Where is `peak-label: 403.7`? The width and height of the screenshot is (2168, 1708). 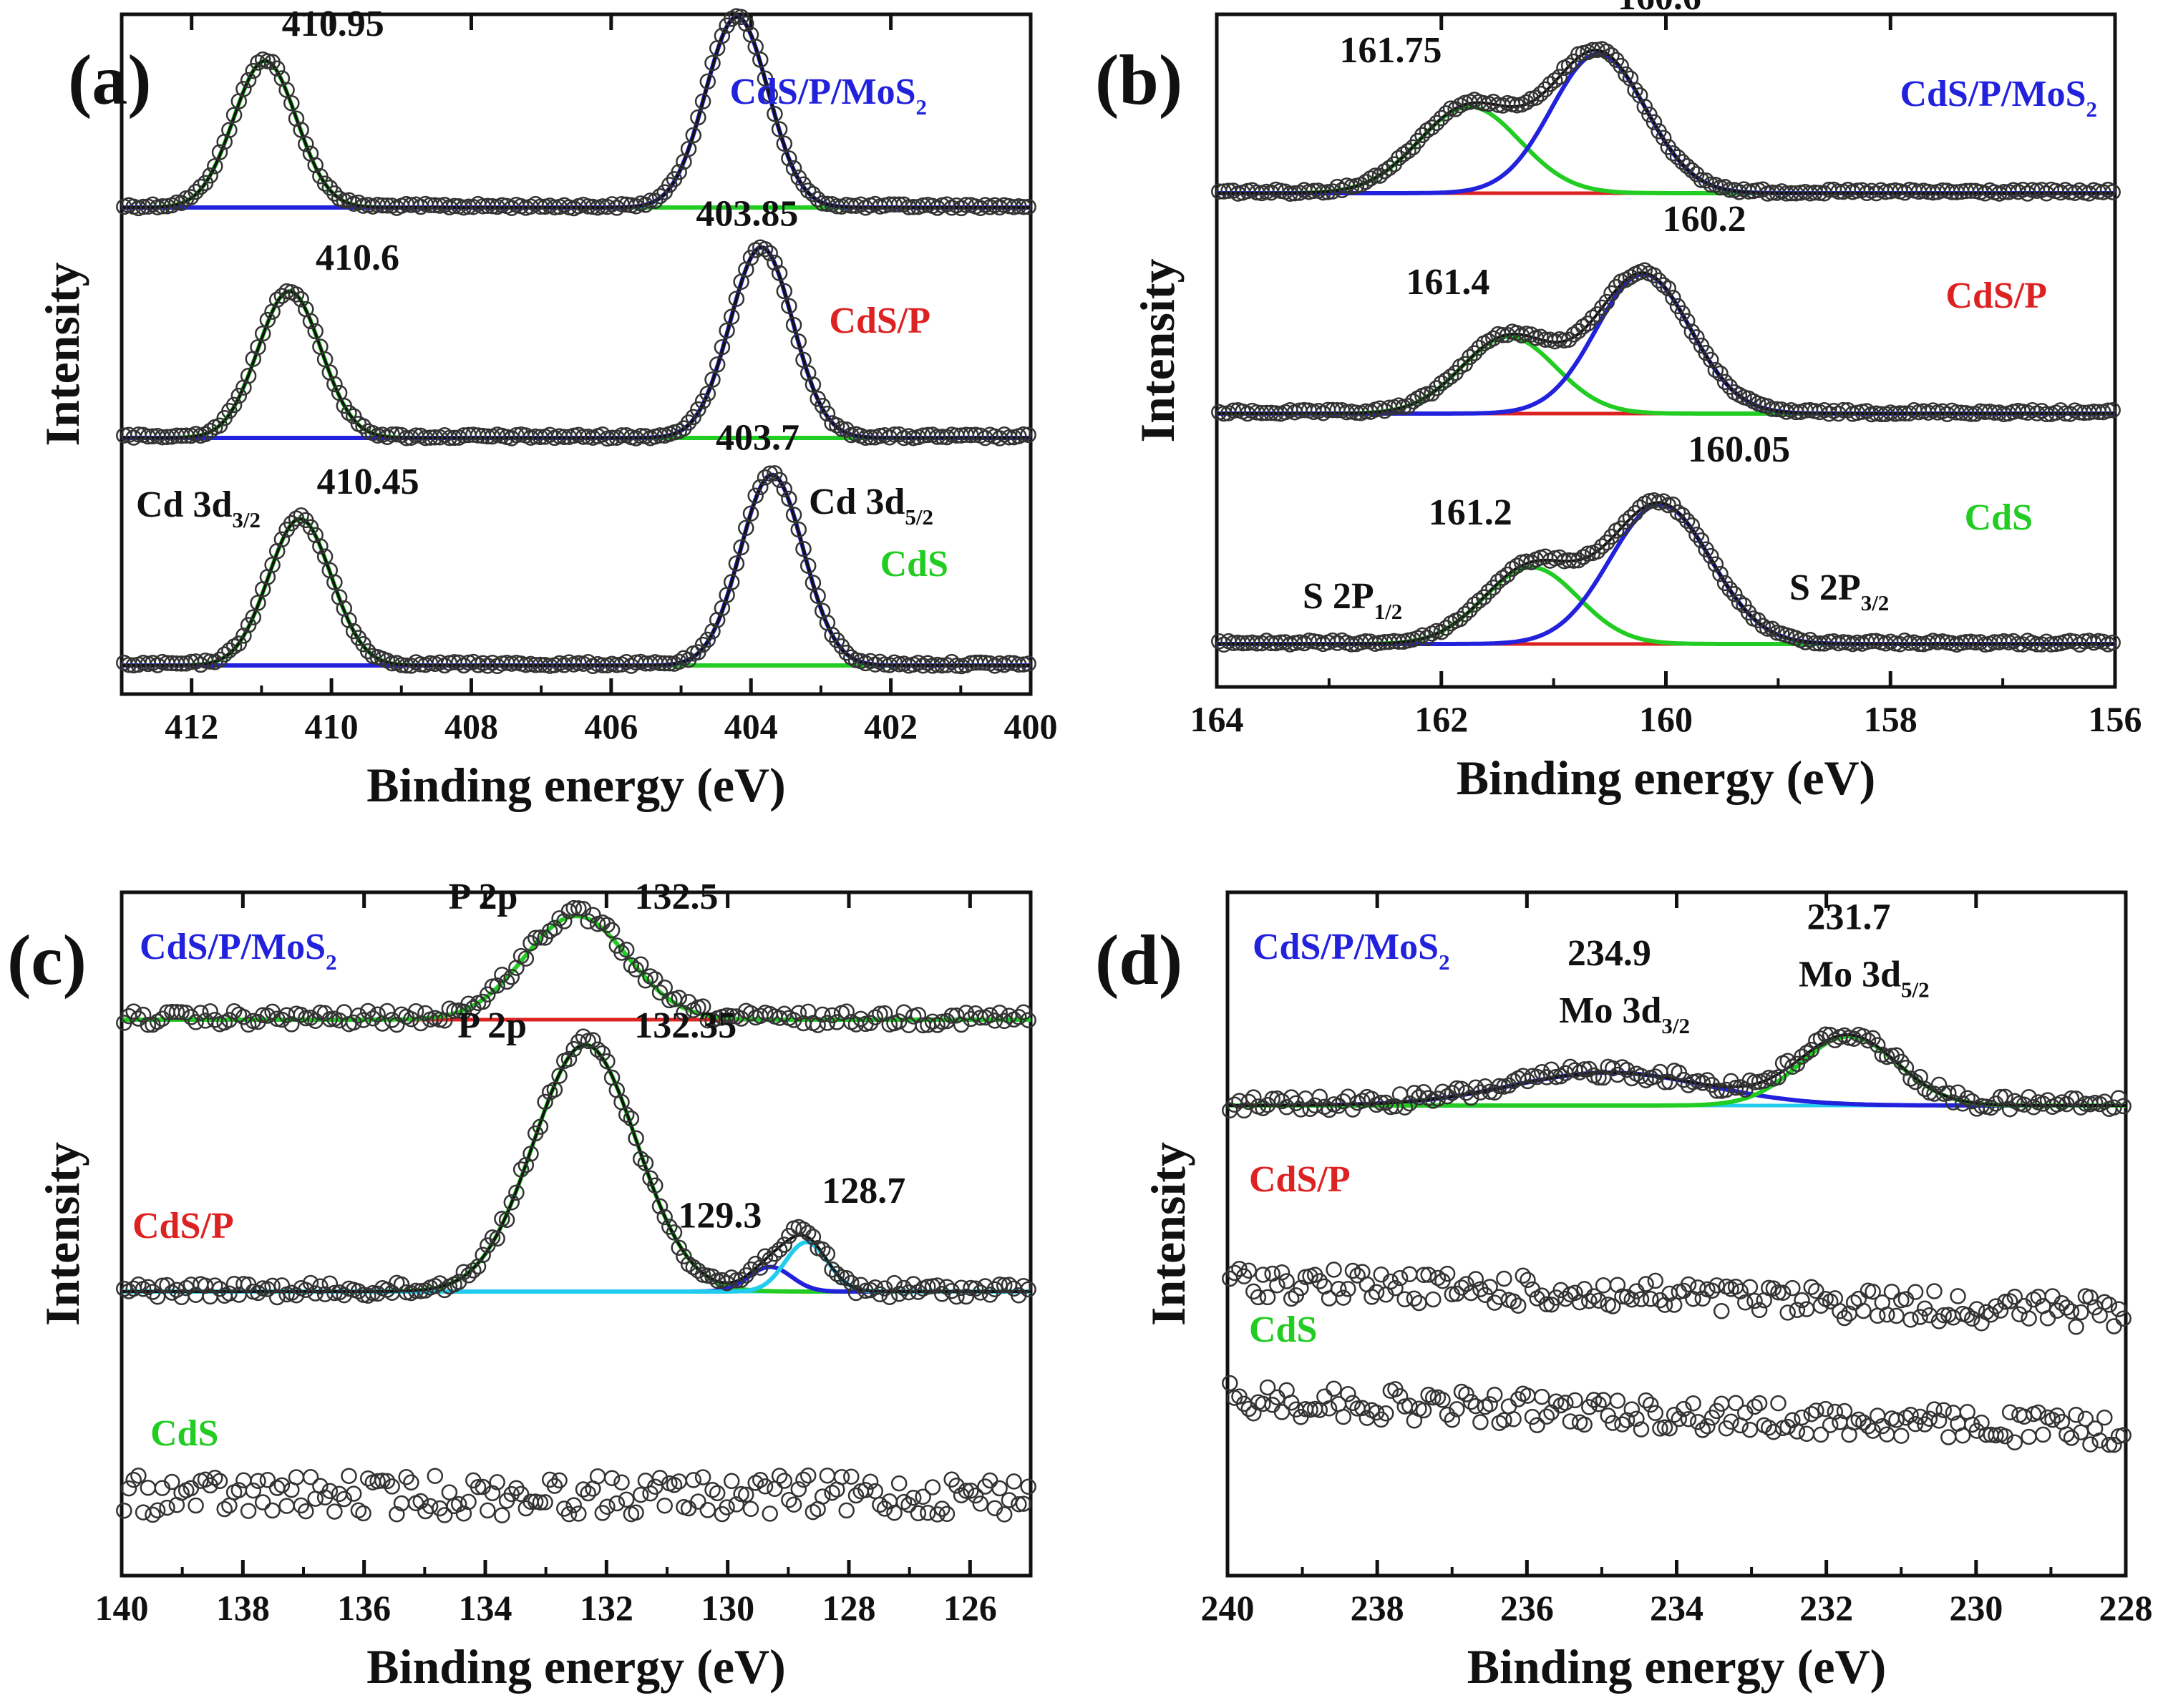 peak-label: 403.7 is located at coordinates (757, 438).